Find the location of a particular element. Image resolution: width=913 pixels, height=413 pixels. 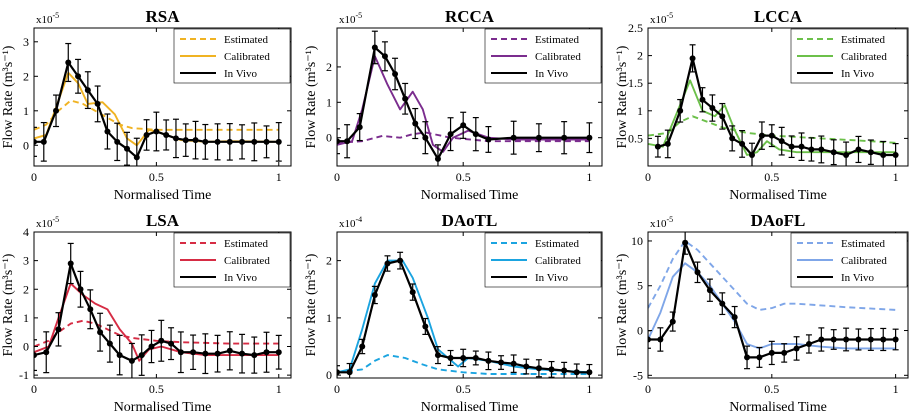

panel-title: RSA is located at coordinates (162, 16).